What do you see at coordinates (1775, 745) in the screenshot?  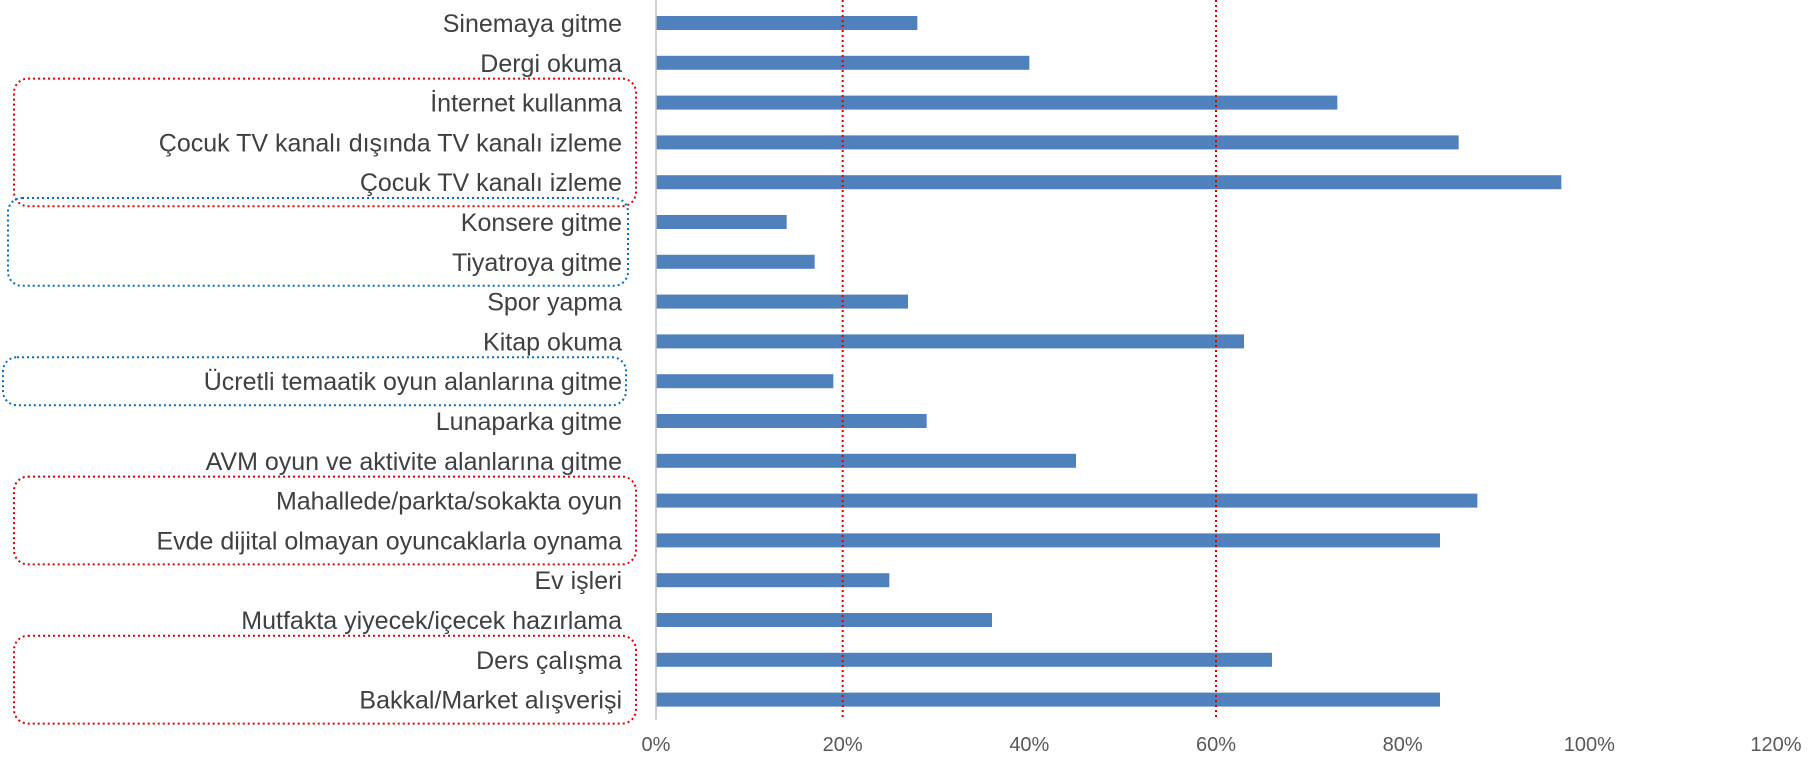 I see `x-tick-label: 120%` at bounding box center [1775, 745].